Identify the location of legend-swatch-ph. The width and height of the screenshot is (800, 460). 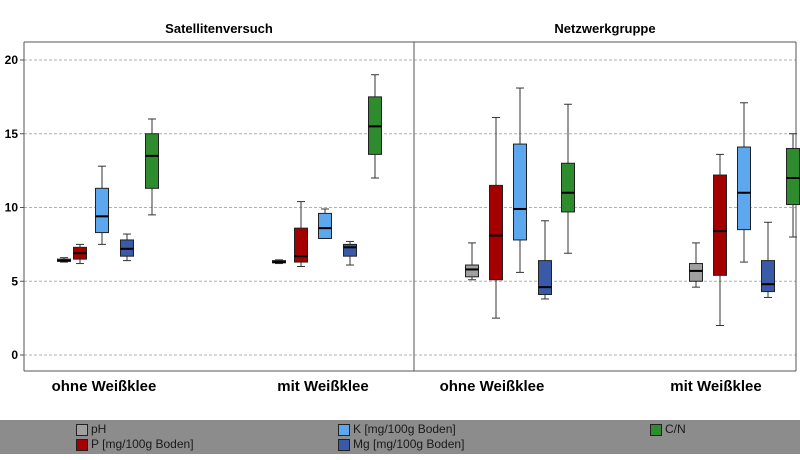
(82, 429).